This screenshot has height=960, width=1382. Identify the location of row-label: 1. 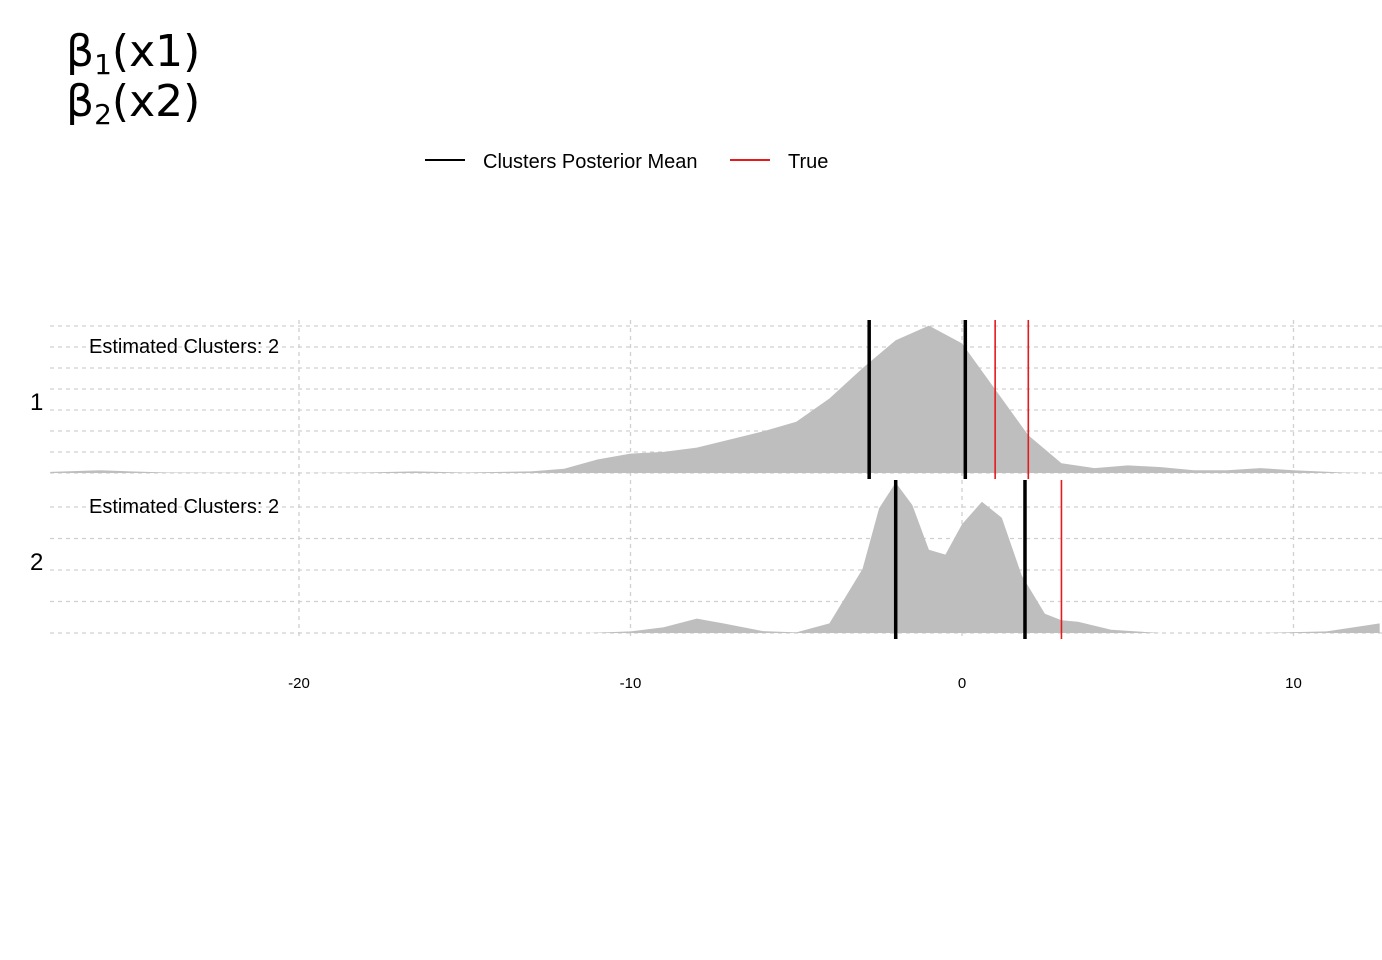
(36, 402).